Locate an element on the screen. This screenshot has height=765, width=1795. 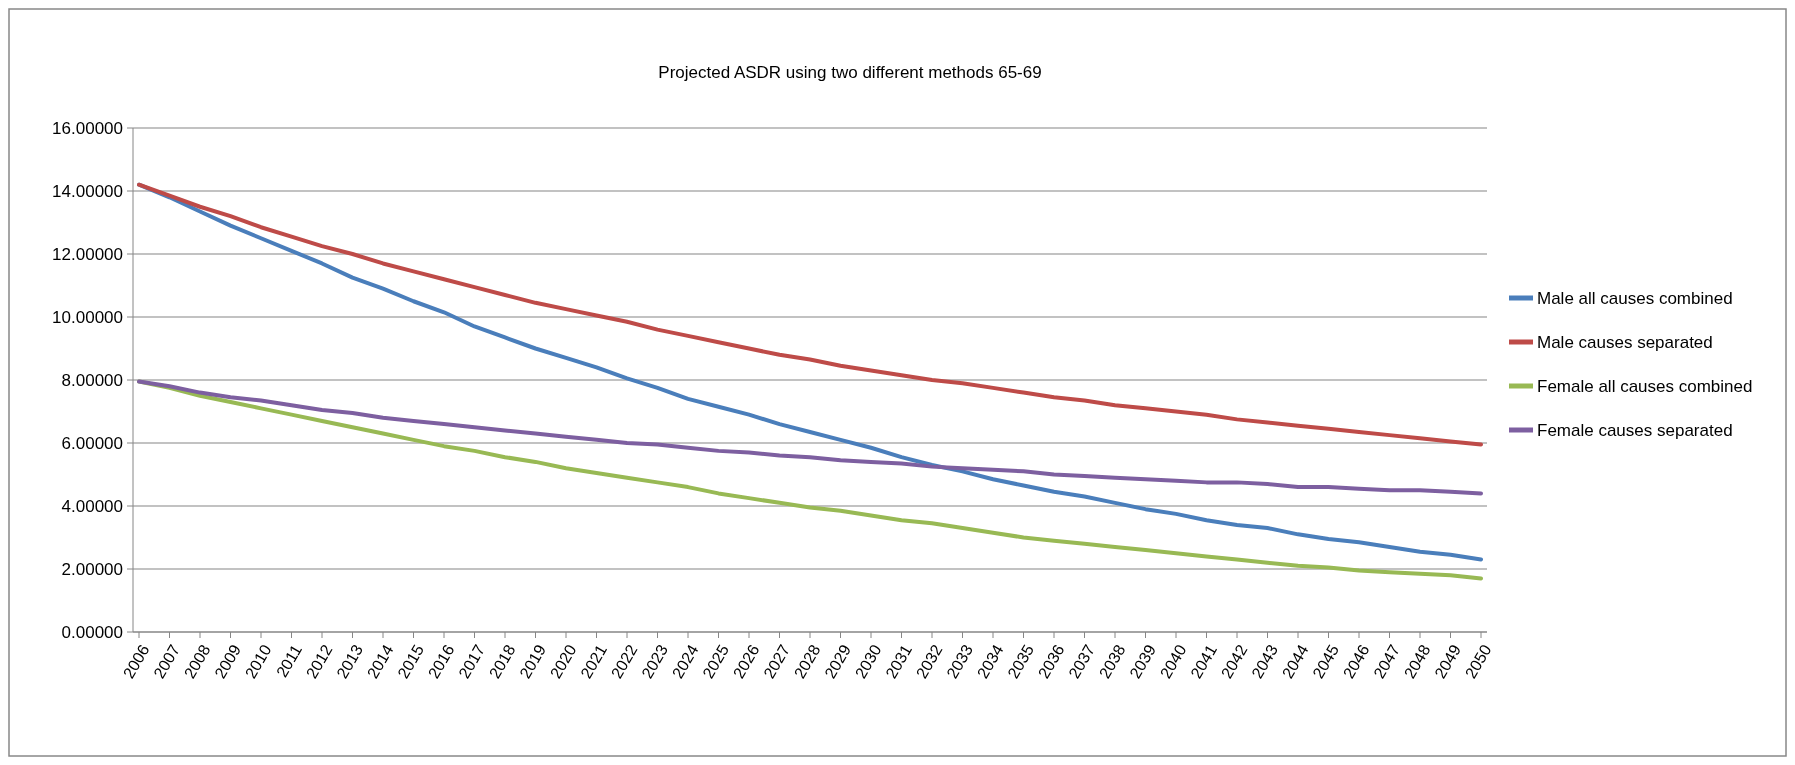
y-tick-label: 2.00000 is located at coordinates (92, 569).